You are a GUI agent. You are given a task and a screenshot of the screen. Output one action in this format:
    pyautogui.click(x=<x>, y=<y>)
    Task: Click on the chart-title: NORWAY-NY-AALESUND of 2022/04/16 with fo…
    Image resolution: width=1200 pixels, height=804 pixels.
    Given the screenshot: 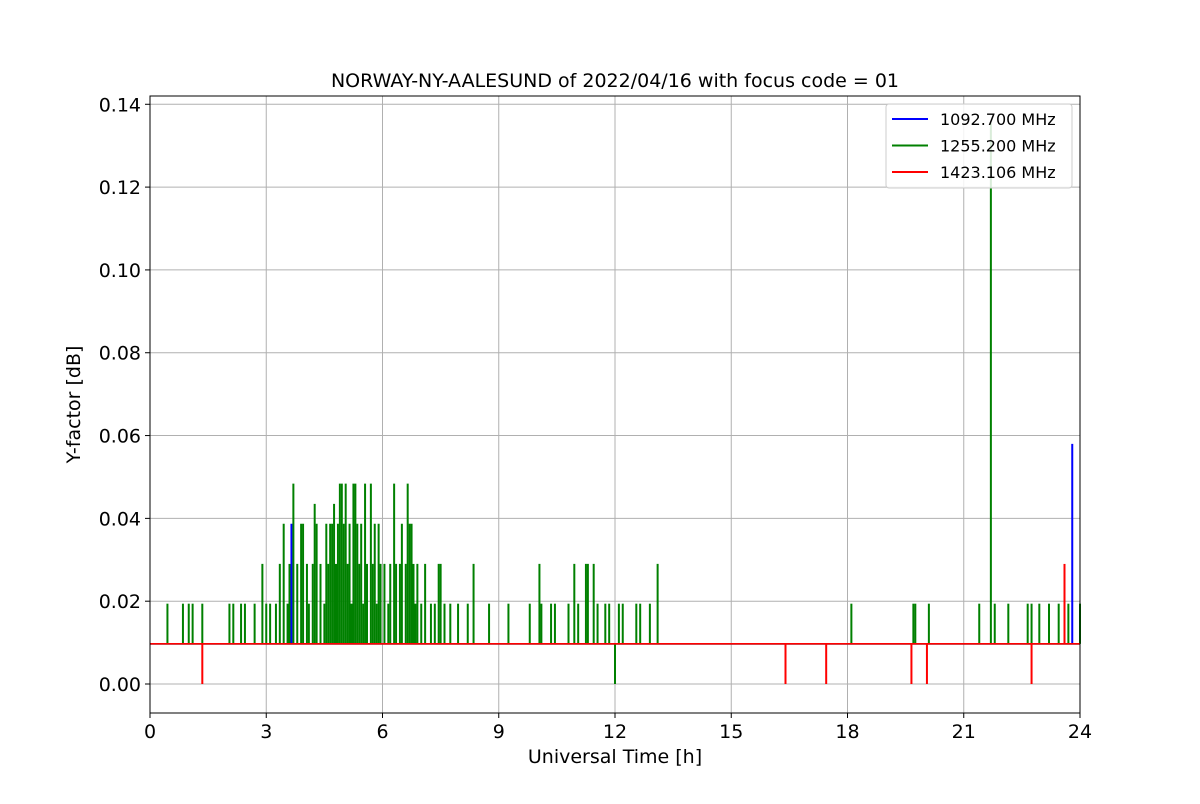 What is the action you would take?
    pyautogui.click(x=615, y=81)
    